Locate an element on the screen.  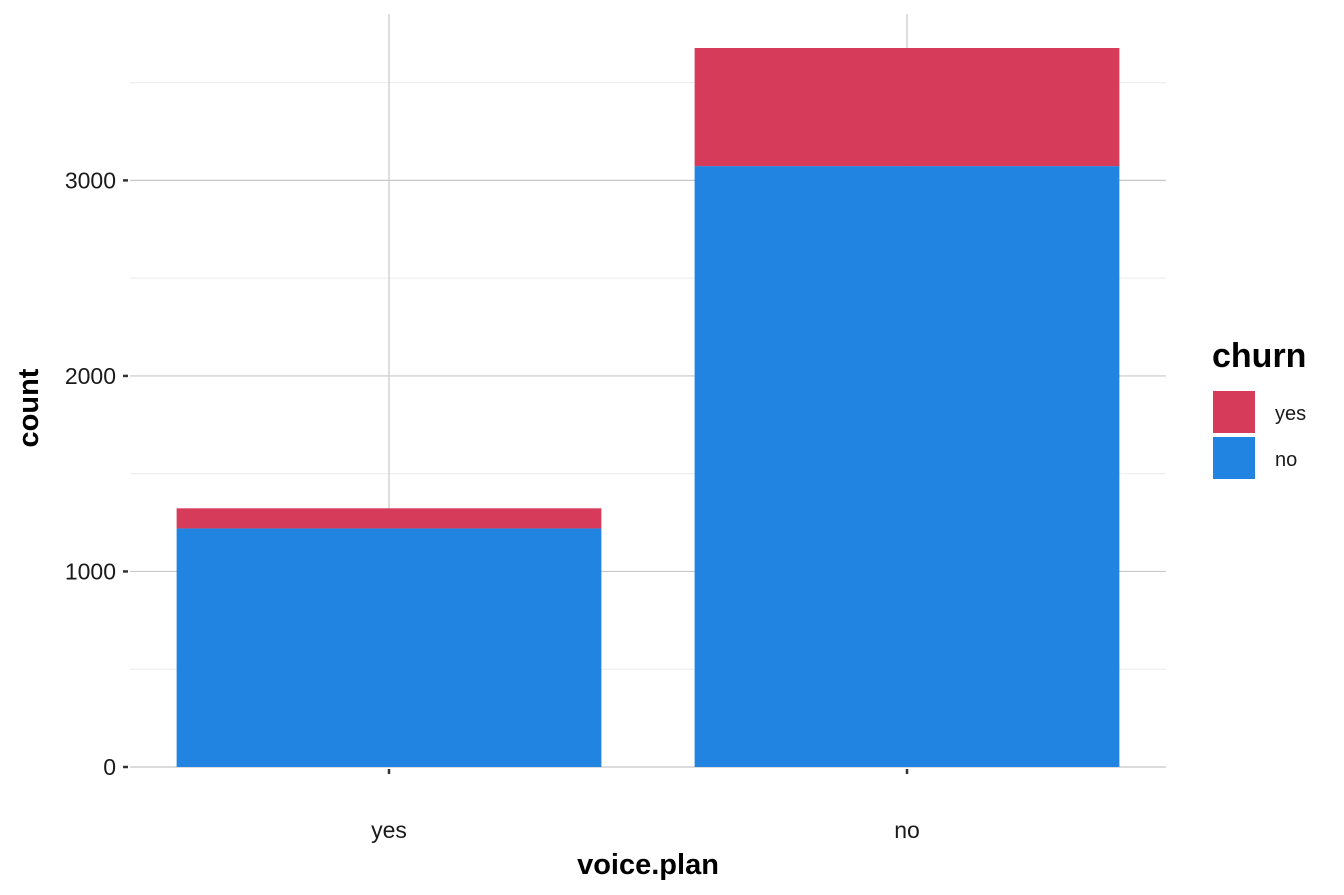
legend-label-yes: yes is located at coordinates (1290, 414).